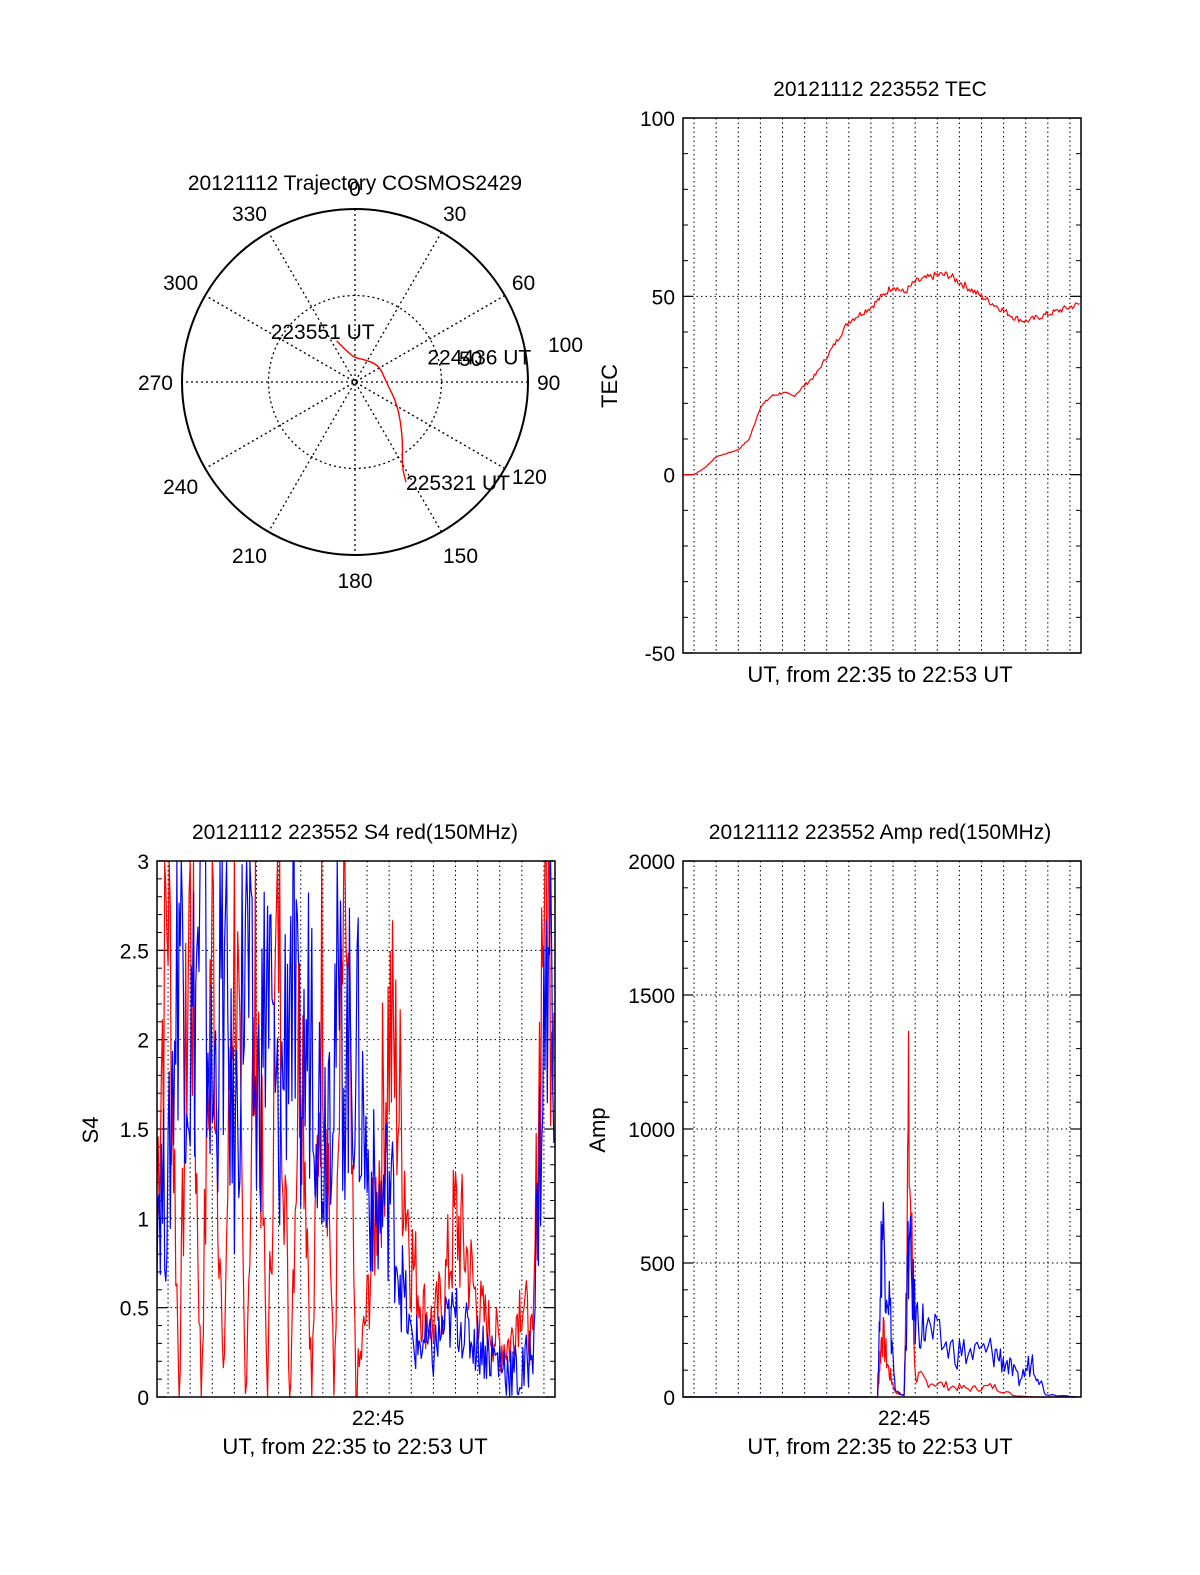 This screenshot has width=1200, height=1575. I want to click on amp-ylabel: Amp, so click(597, 1129).